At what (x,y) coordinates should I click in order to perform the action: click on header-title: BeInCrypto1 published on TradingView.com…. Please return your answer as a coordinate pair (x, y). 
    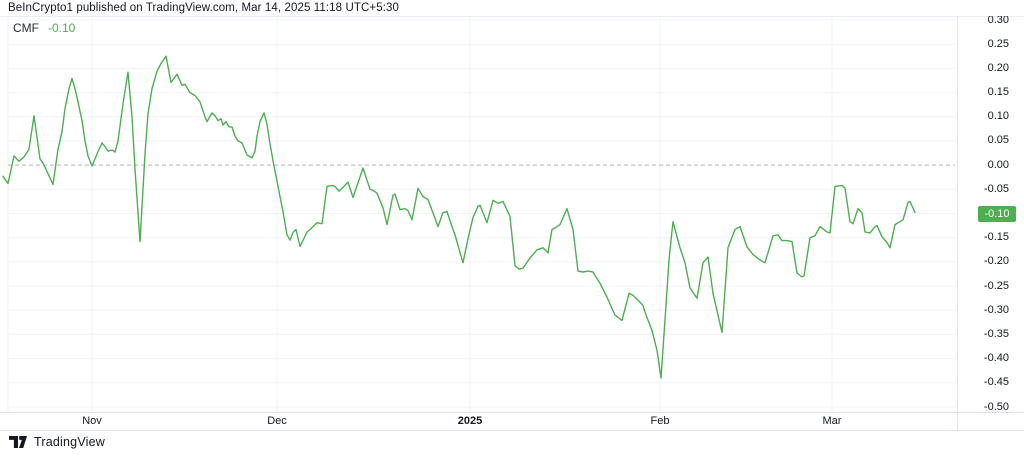
    Looking at the image, I should click on (203, 8).